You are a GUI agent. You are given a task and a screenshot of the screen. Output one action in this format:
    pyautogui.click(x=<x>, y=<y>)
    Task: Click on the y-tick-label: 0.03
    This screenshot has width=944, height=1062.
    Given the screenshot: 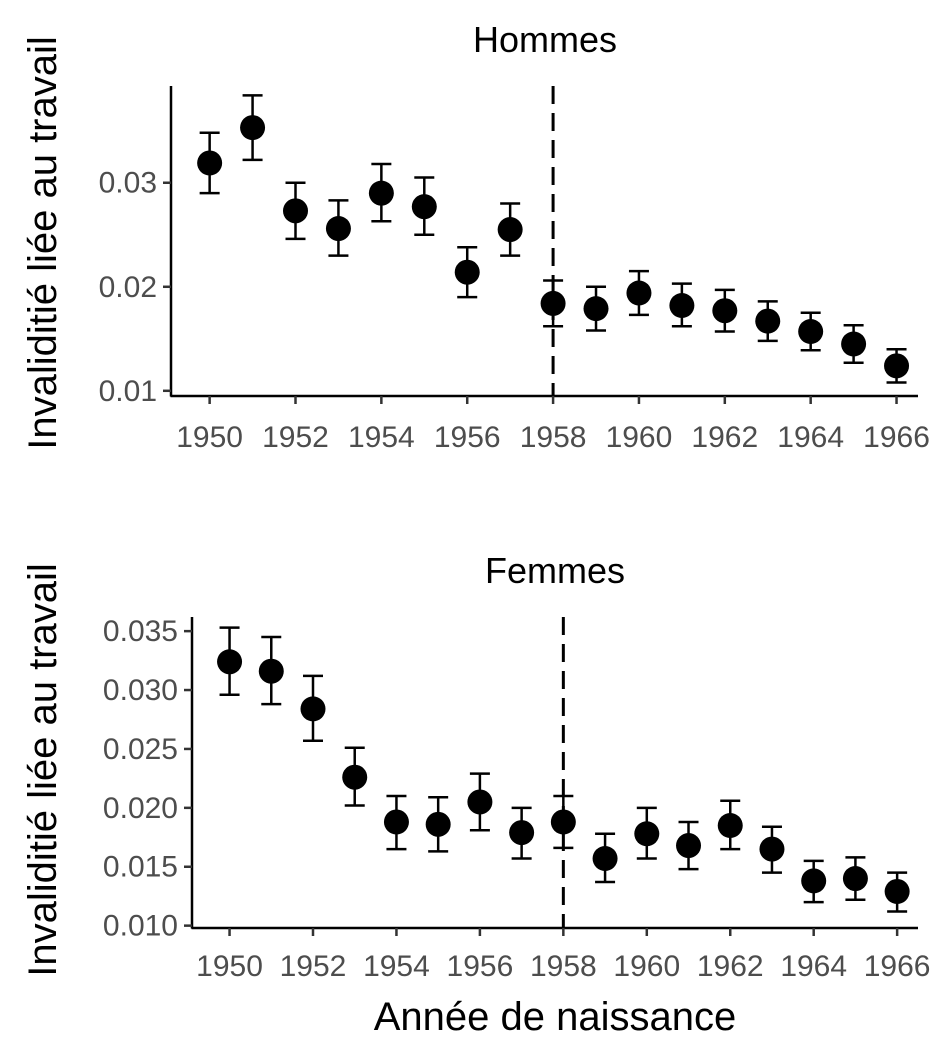 What is the action you would take?
    pyautogui.click(x=128, y=183)
    